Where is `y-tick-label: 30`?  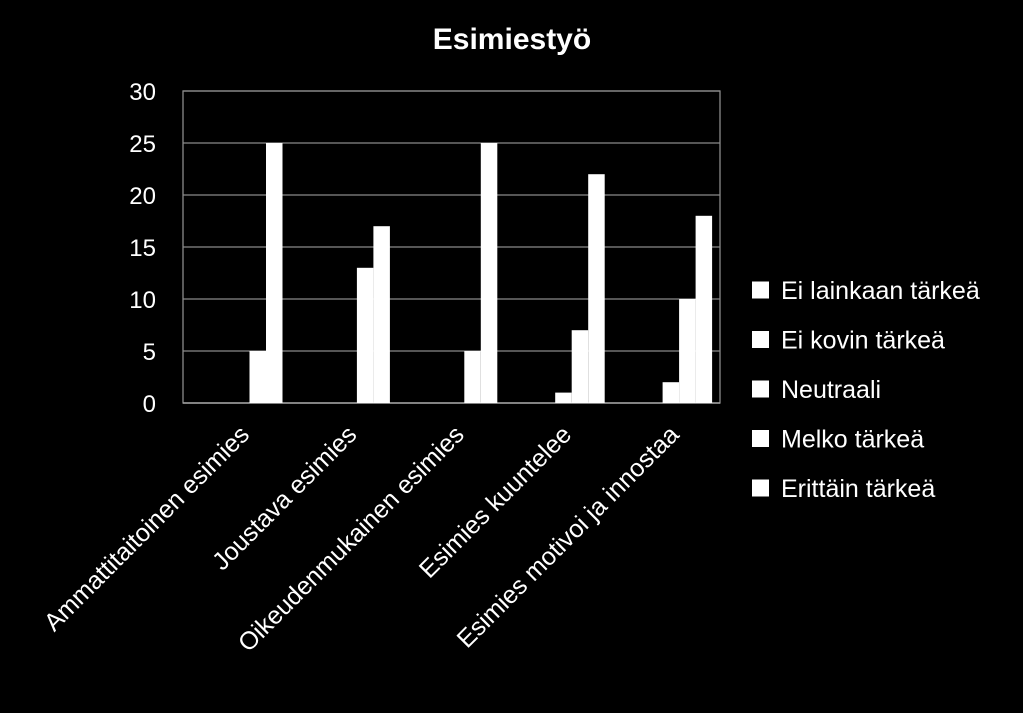 y-tick-label: 30 is located at coordinates (142, 92).